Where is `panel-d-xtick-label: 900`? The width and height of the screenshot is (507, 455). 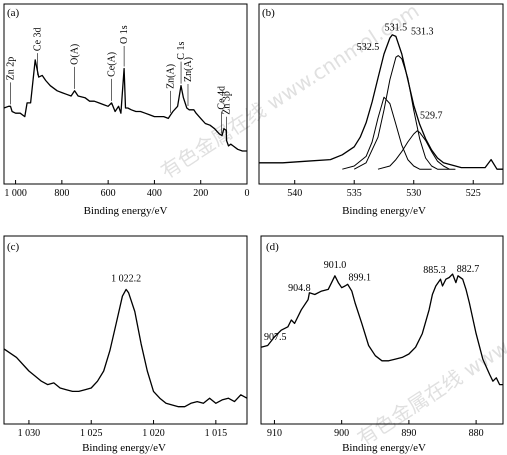
panel-d-xtick-label: 900 is located at coordinates (341, 433).